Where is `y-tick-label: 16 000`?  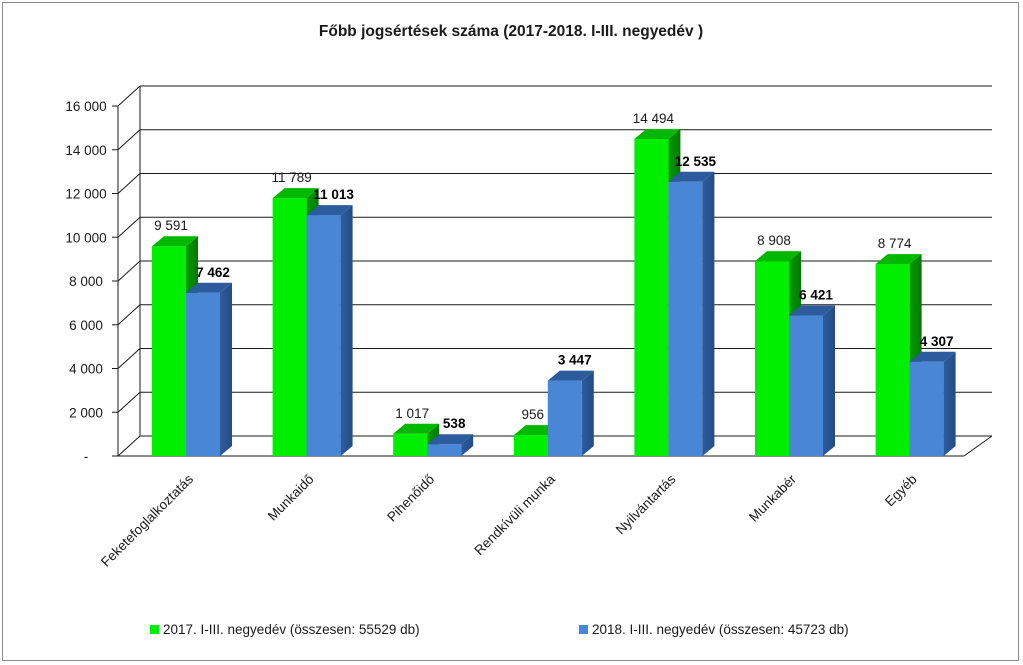
y-tick-label: 16 000 is located at coordinates (85, 106).